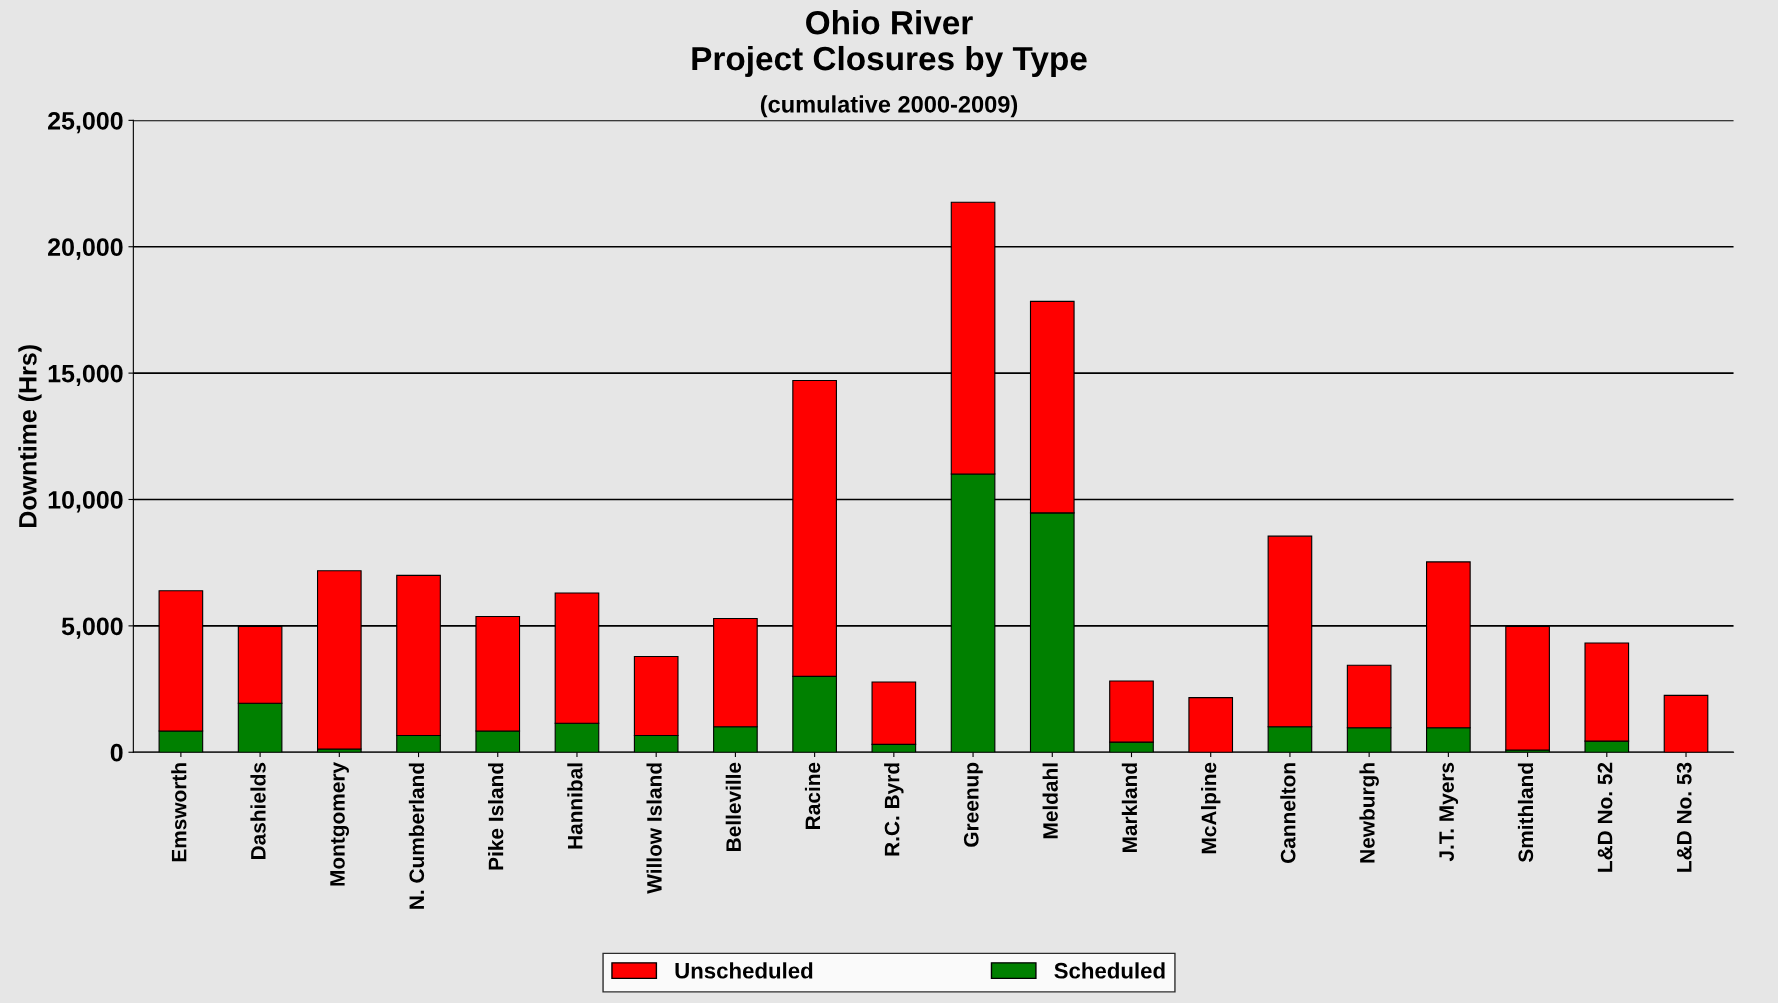 The width and height of the screenshot is (1778, 1003). What do you see at coordinates (92, 628) in the screenshot?
I see `y-tick-label: 5,000` at bounding box center [92, 628].